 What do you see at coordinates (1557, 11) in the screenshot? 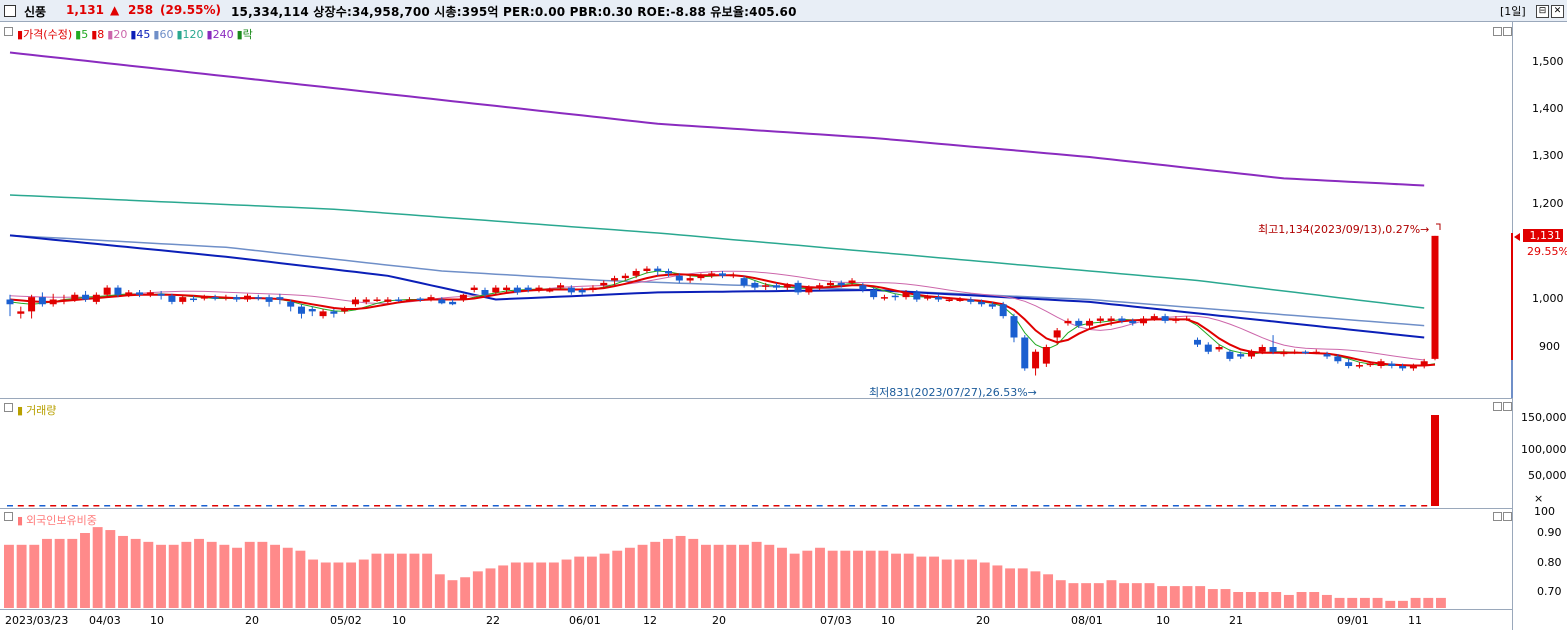
I see `close-icon: ✕` at bounding box center [1557, 11].